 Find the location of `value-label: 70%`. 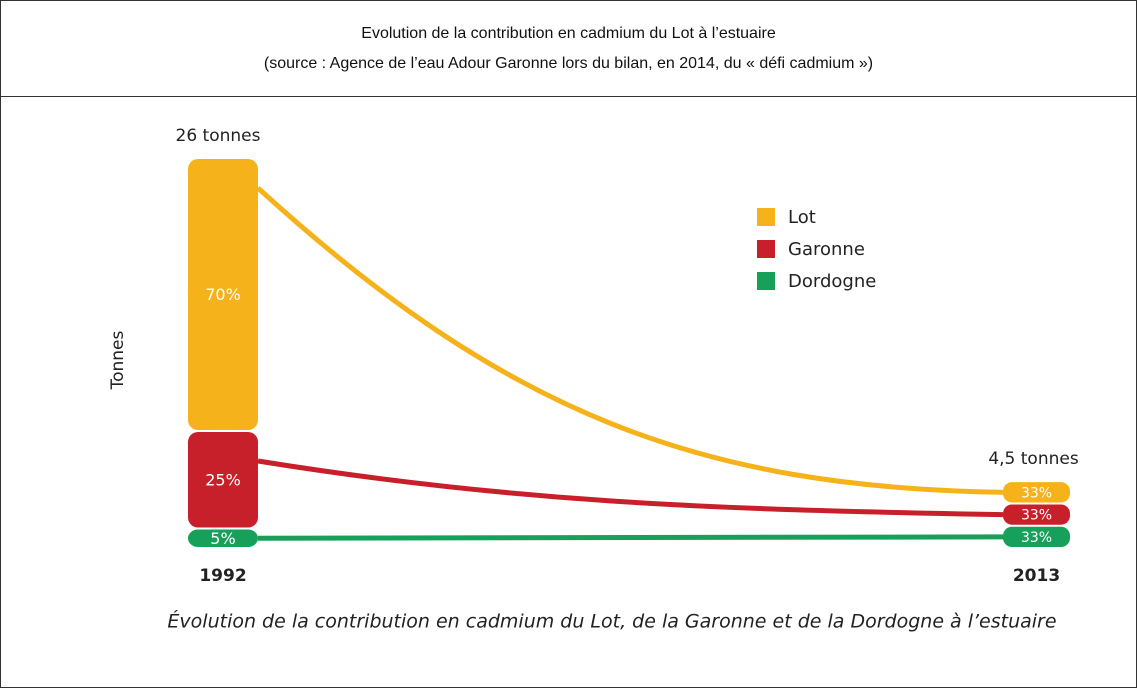

value-label: 70% is located at coordinates (223, 294).